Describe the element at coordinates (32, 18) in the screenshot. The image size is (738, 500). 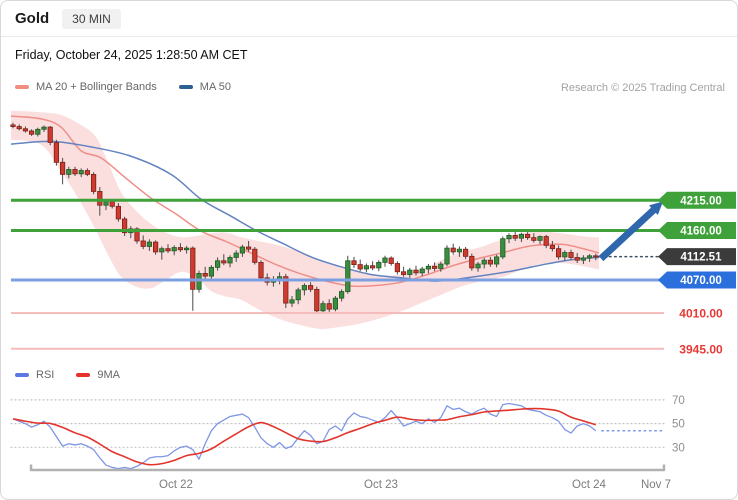
I see `instrument-title: Gold` at that location.